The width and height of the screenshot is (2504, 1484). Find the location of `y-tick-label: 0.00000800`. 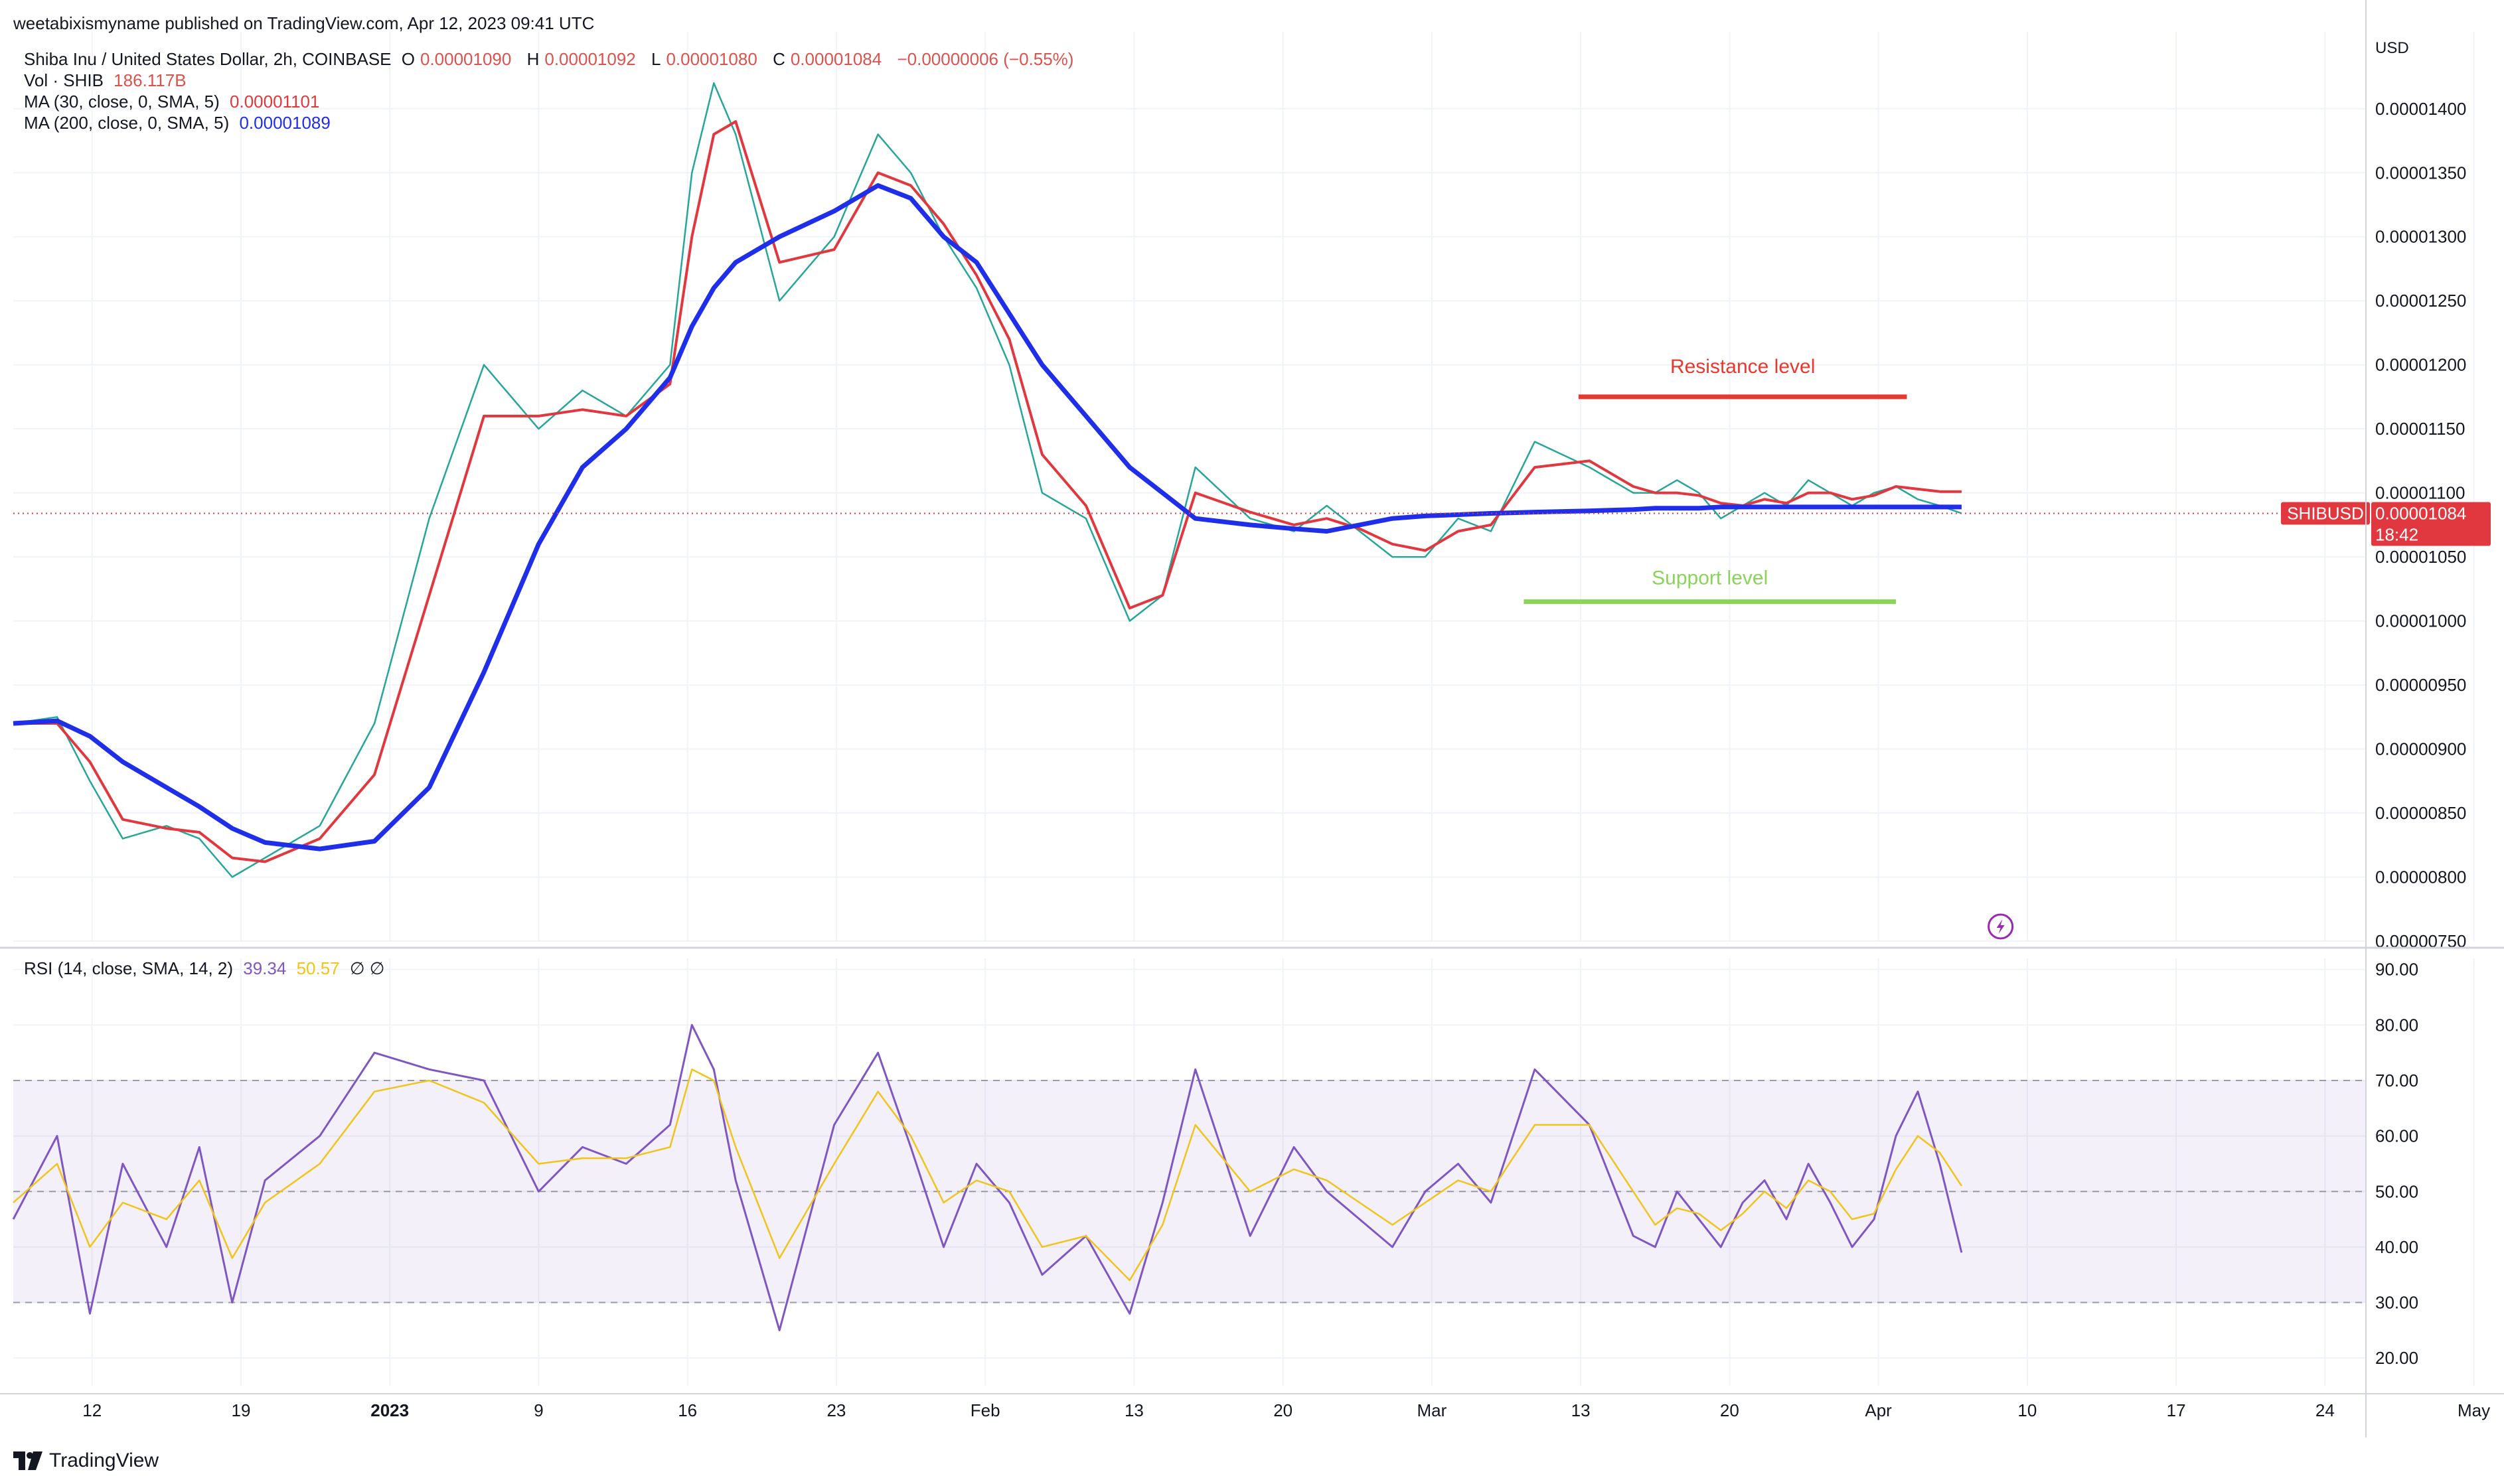

y-tick-label: 0.00000800 is located at coordinates (2420, 877).